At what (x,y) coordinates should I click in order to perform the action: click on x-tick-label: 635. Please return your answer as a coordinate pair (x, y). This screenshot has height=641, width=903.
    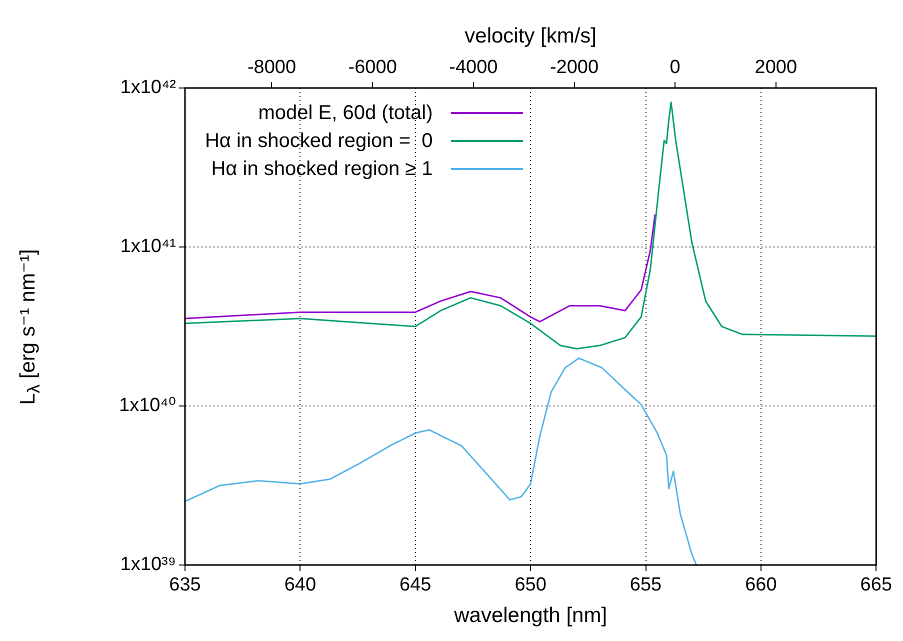
    Looking at the image, I should click on (185, 585).